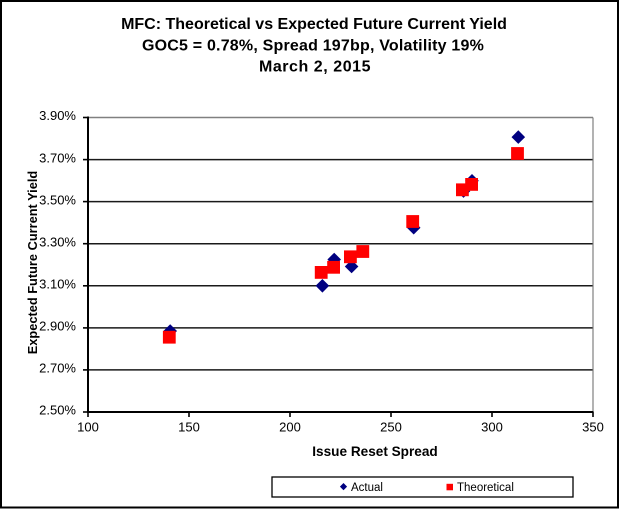 The height and width of the screenshot is (509, 619). Describe the element at coordinates (374, 451) in the screenshot. I see `svg-text: Issue Reset Spread` at that location.